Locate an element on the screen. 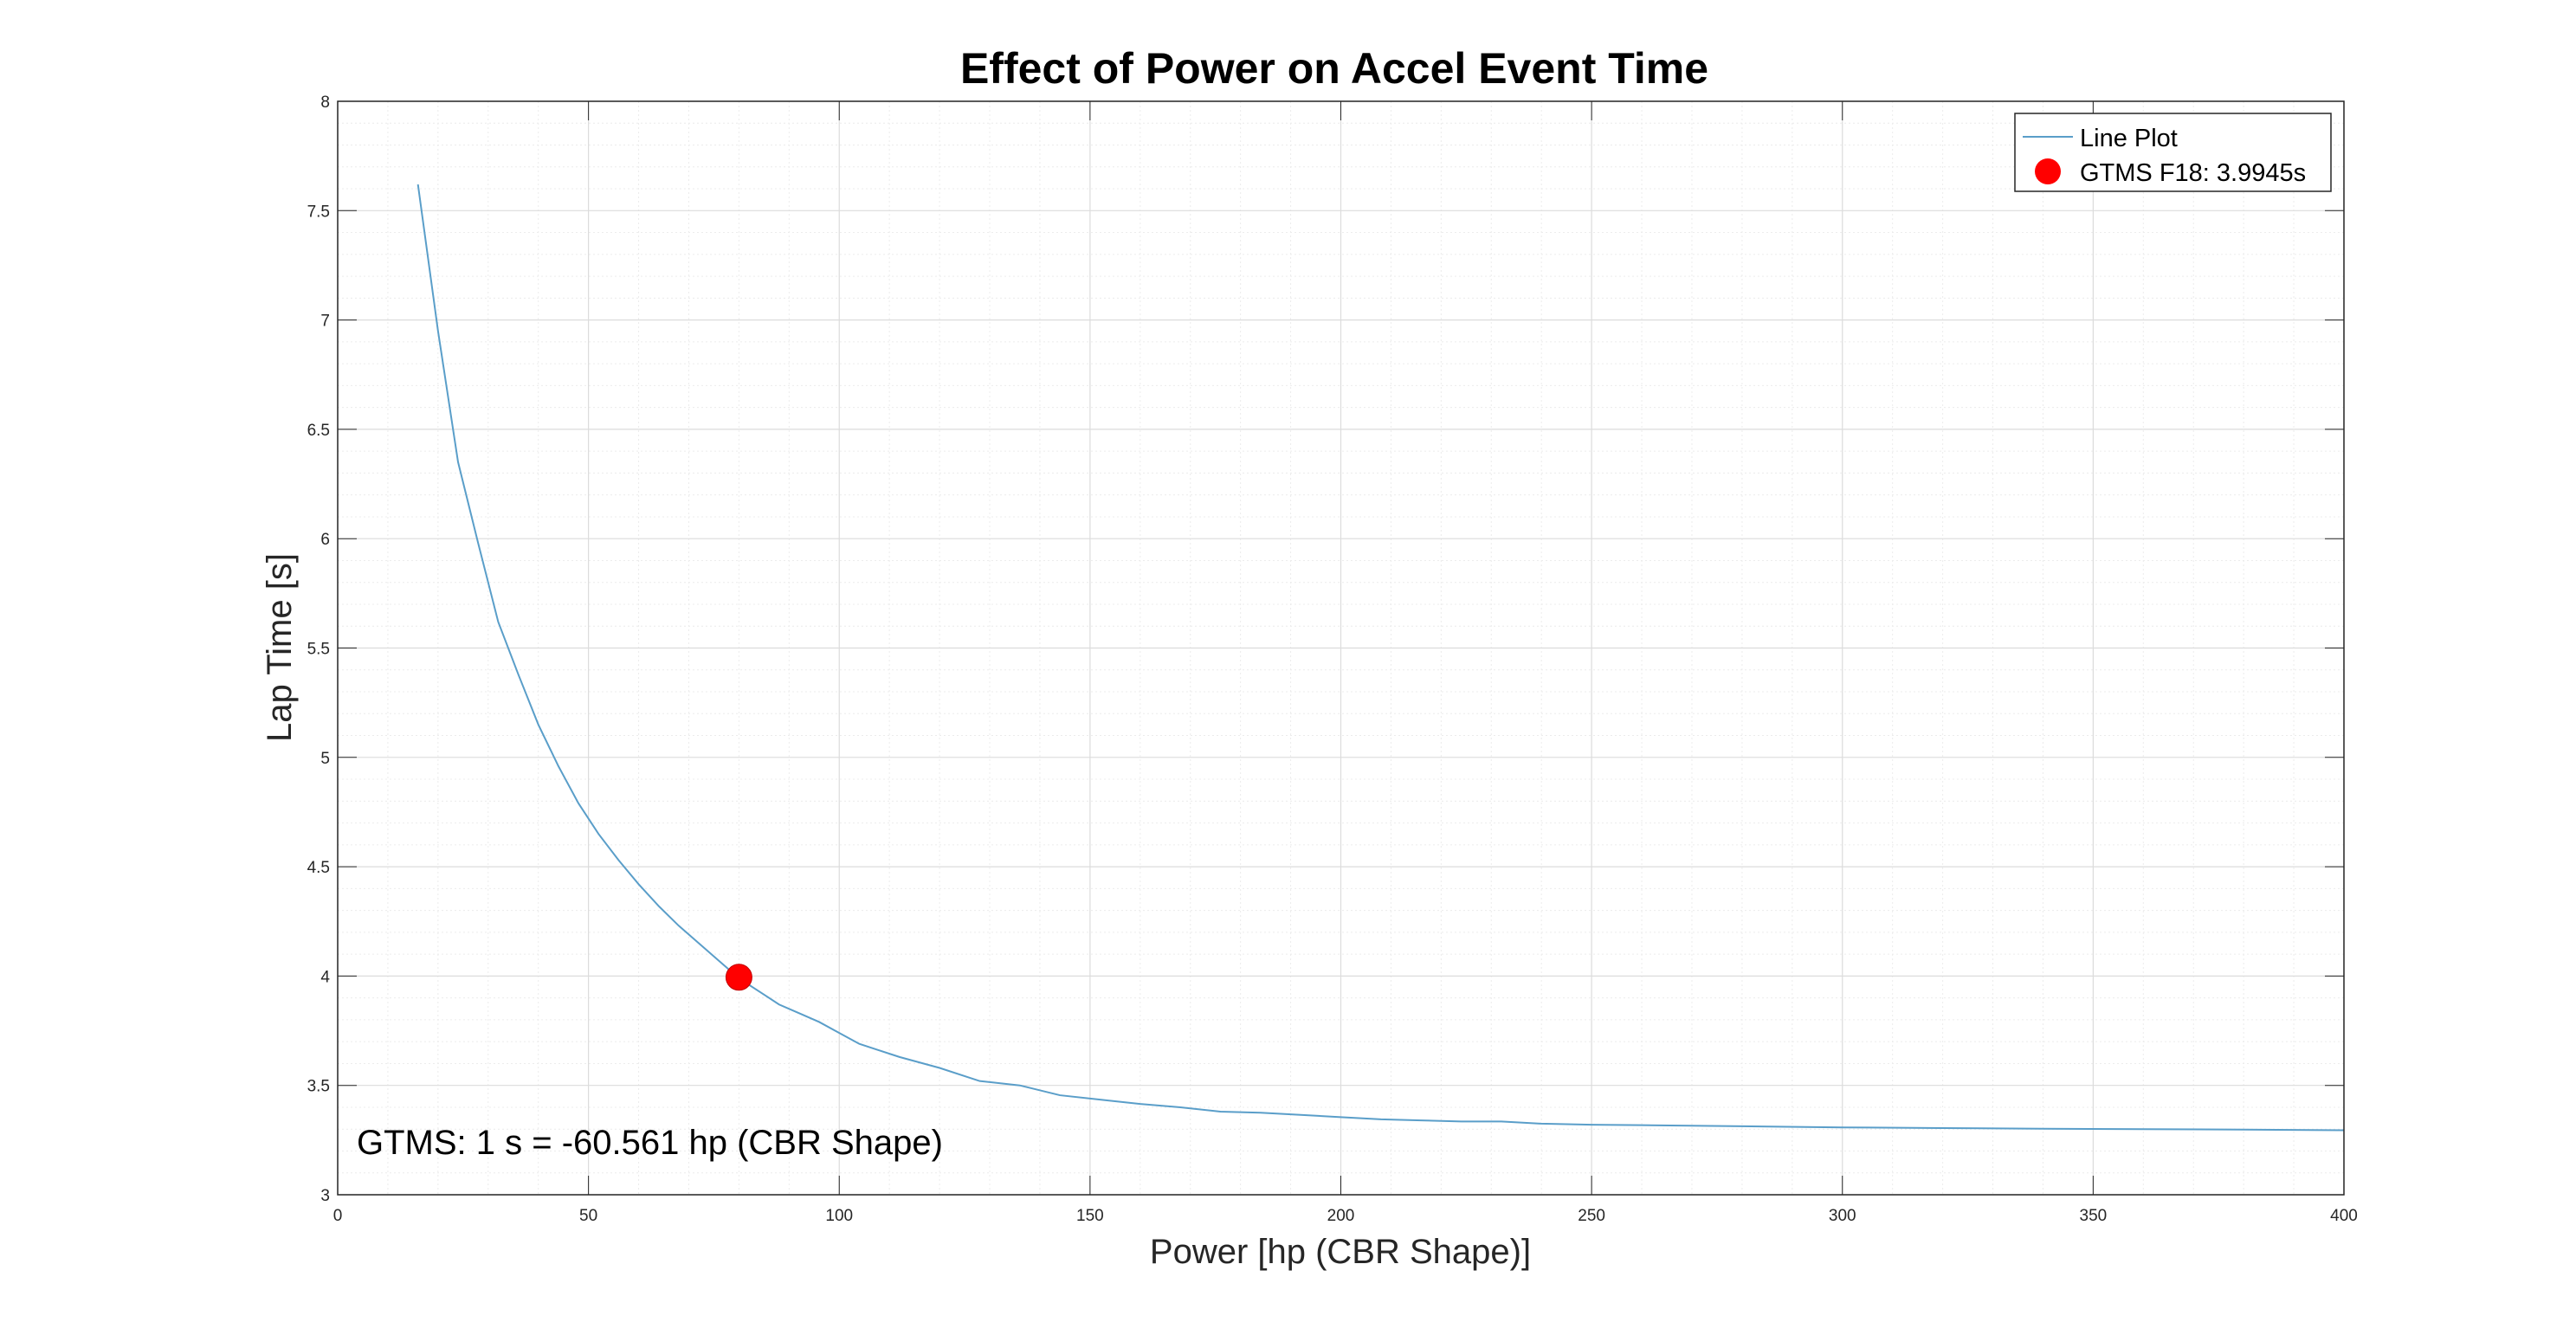 This screenshot has width=2576, height=1335. x-tick-label: 200 is located at coordinates (1341, 1216).